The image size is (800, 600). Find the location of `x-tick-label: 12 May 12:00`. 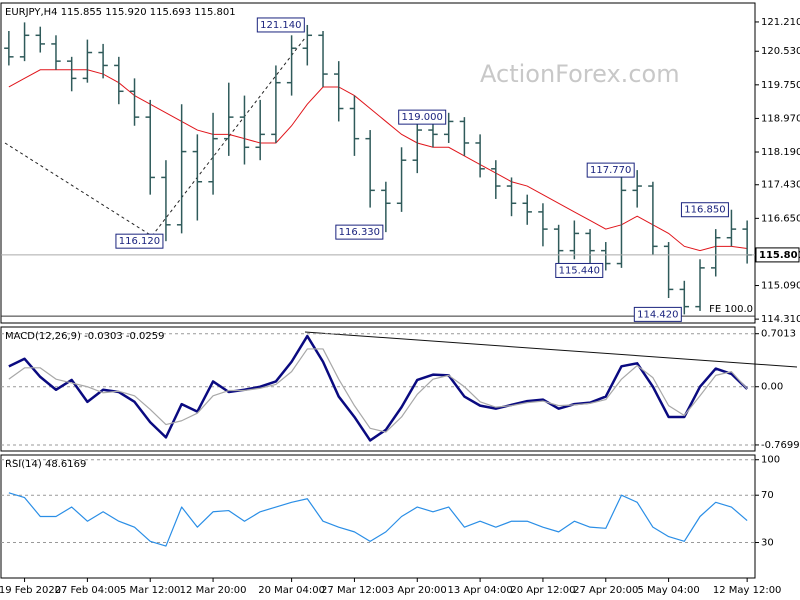

x-tick-label: 12 May 12:00 is located at coordinates (747, 590).